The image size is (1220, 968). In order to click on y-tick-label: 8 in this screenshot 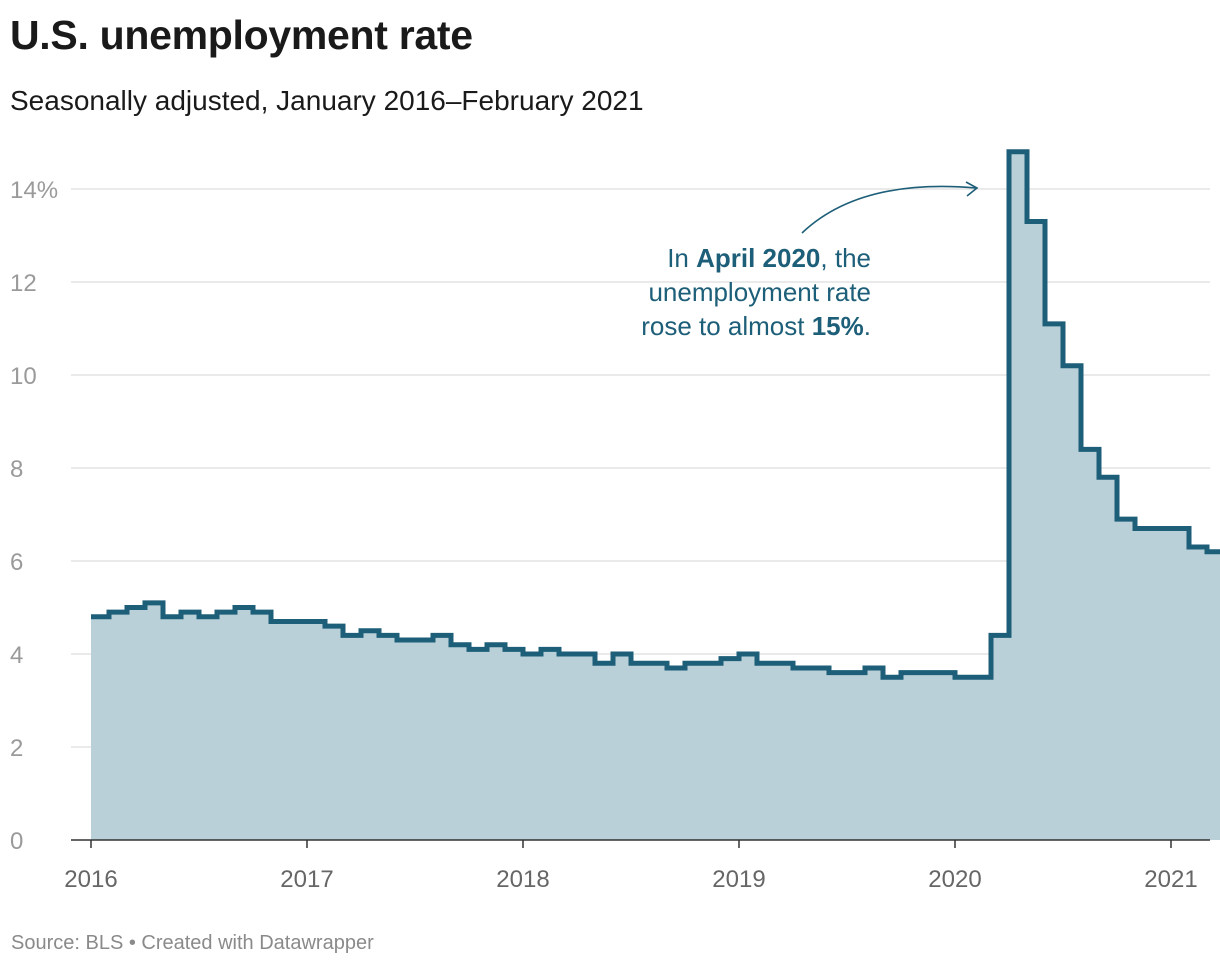, I will do `click(16, 469)`.